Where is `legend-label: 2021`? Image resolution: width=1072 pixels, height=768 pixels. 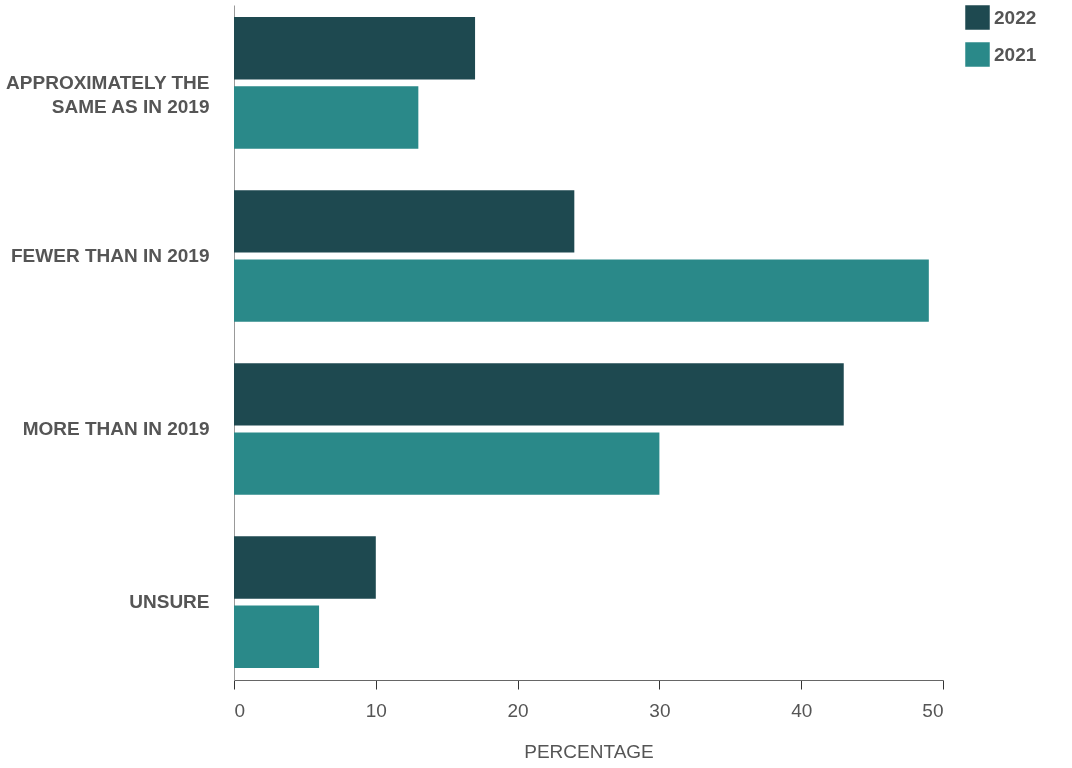
legend-label: 2021 is located at coordinates (1015, 54).